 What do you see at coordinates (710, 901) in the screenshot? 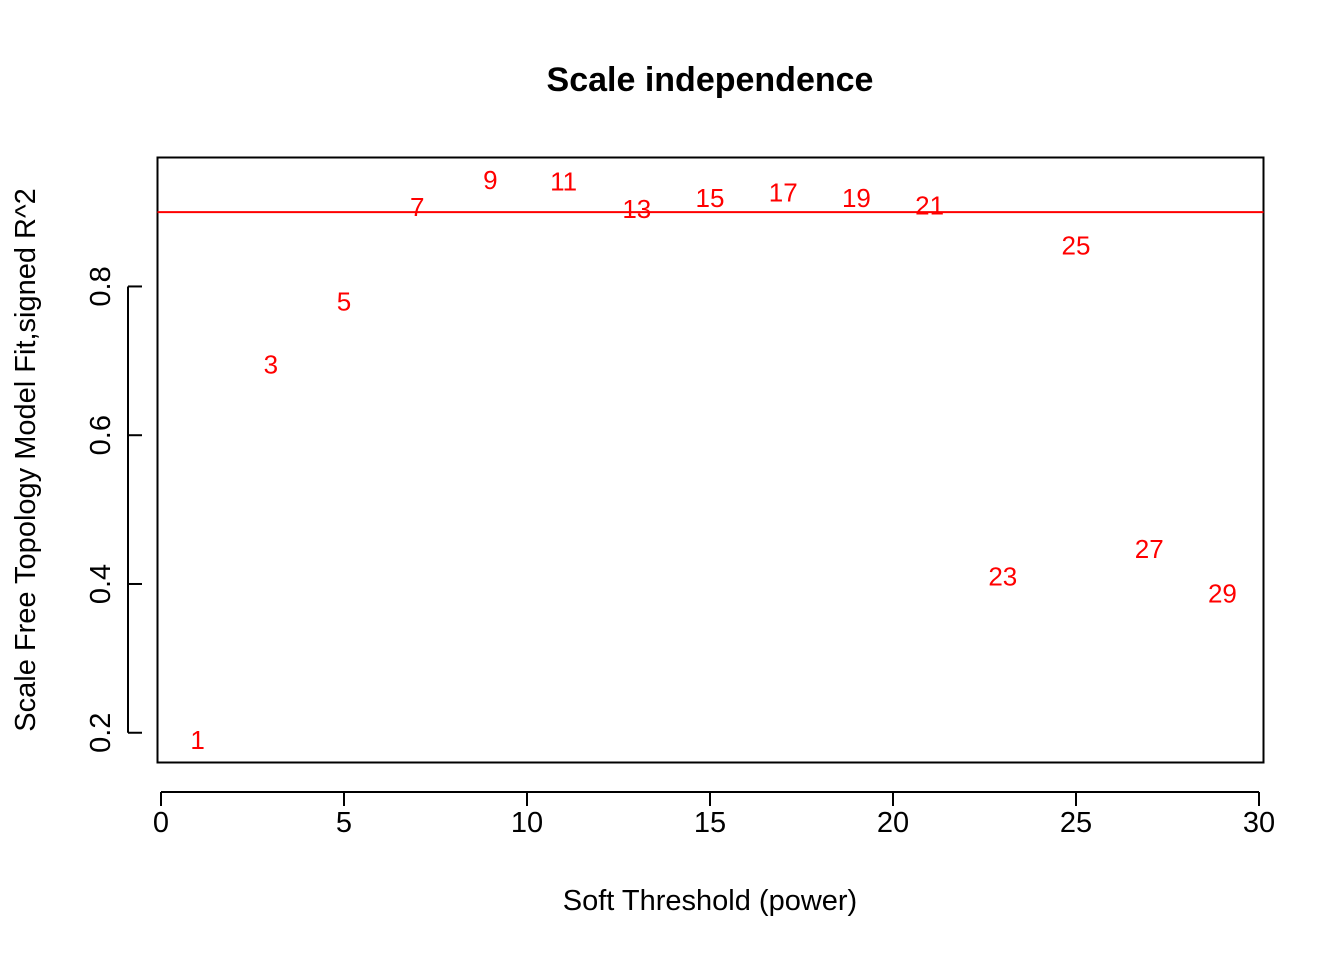
I see `x-axis-label: Soft Threshold (power)` at bounding box center [710, 901].